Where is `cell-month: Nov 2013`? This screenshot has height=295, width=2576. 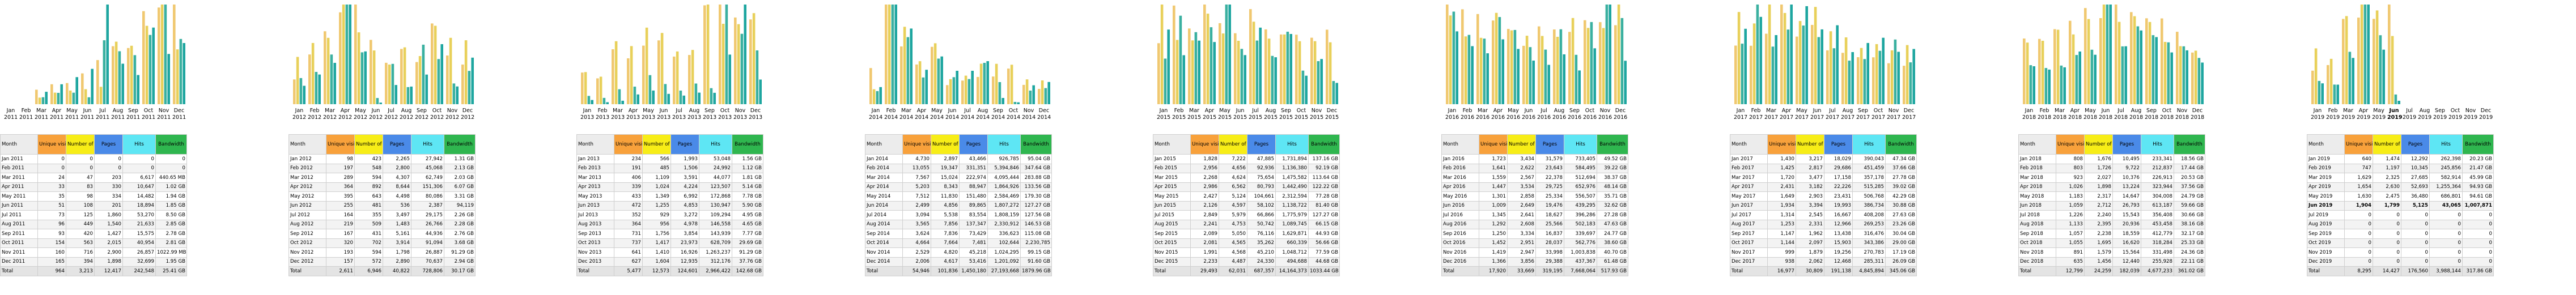
cell-month: Nov 2013 is located at coordinates (595, 252).